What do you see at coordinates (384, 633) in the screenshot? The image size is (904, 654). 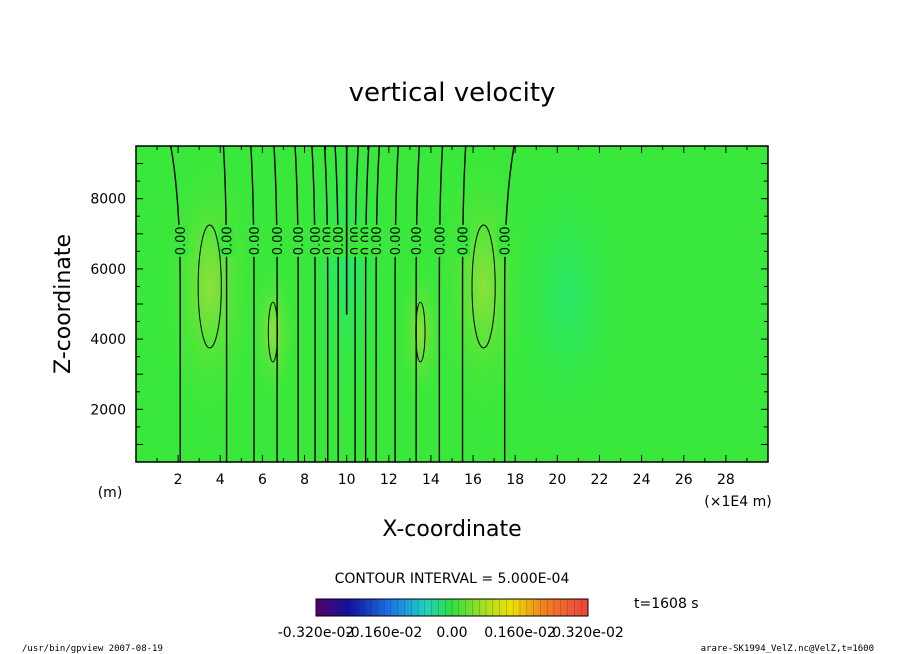 I see `colorbar-label: -0.160e-02` at bounding box center [384, 633].